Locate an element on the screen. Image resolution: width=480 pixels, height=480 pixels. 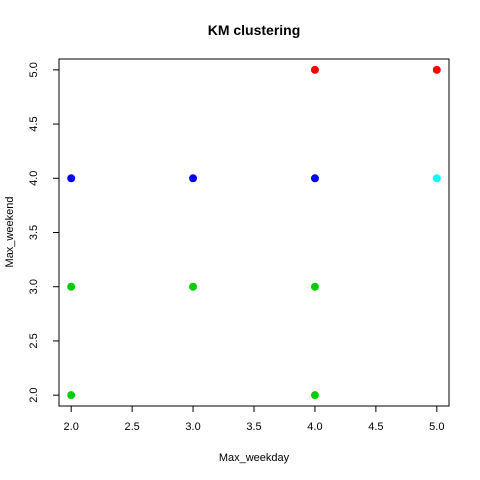
y-tick-label: 2.0 is located at coordinates (34, 395).